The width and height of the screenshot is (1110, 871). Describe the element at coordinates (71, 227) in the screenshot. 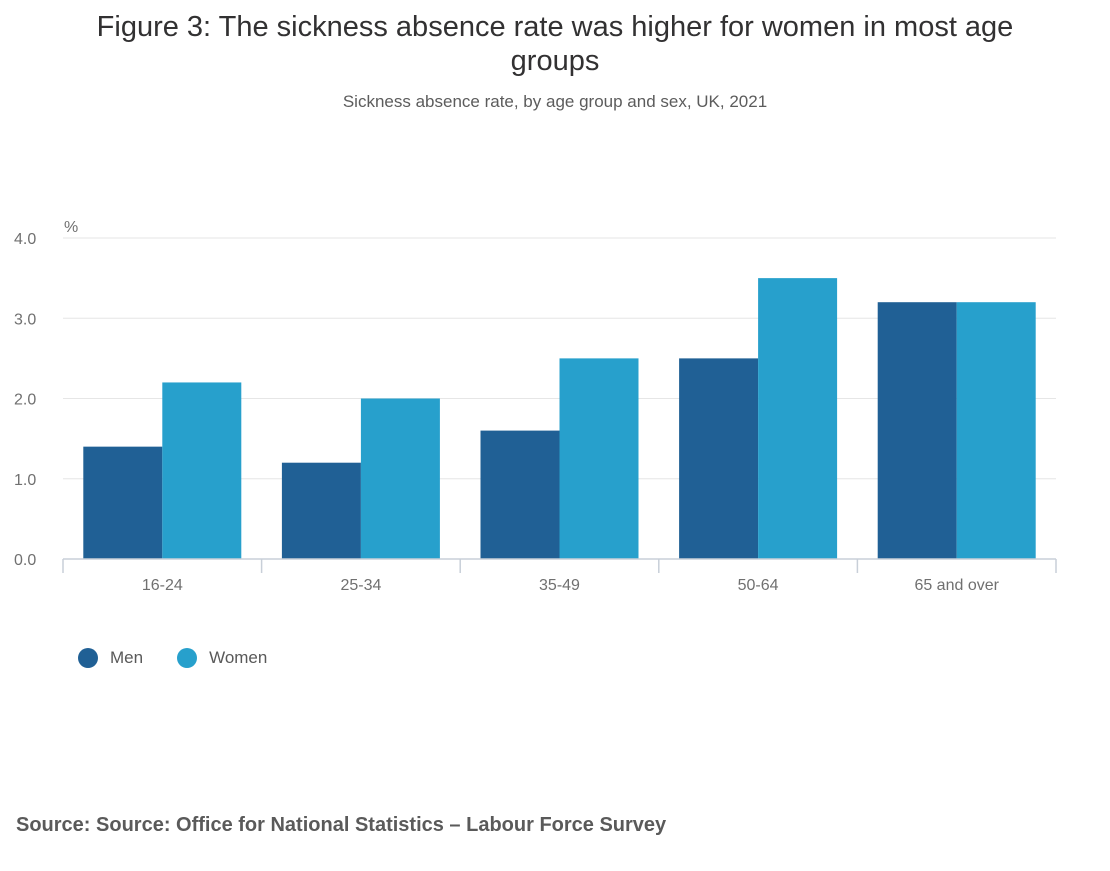

I see `y-axis-label: %` at that location.